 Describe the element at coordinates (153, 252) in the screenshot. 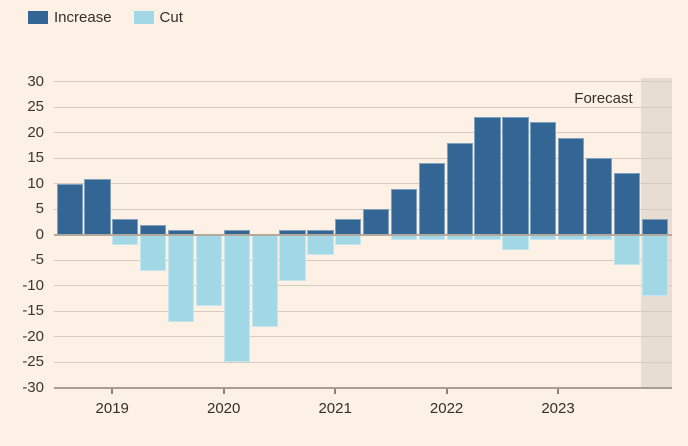

I see `bar-cut-2019-q2` at that location.